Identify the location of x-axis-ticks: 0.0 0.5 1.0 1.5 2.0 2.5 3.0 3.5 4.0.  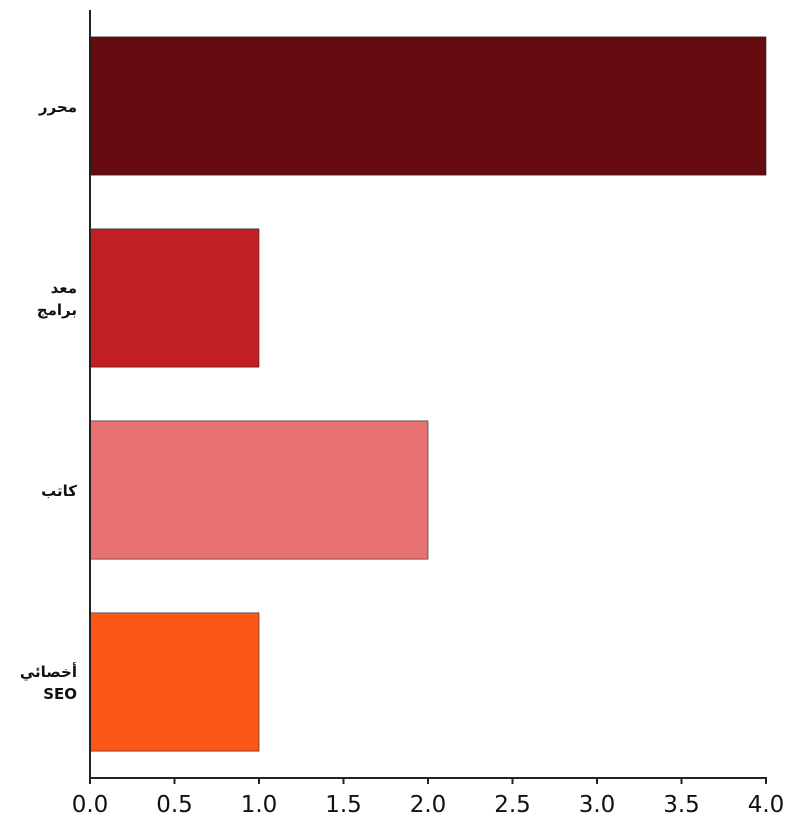
(428, 797).